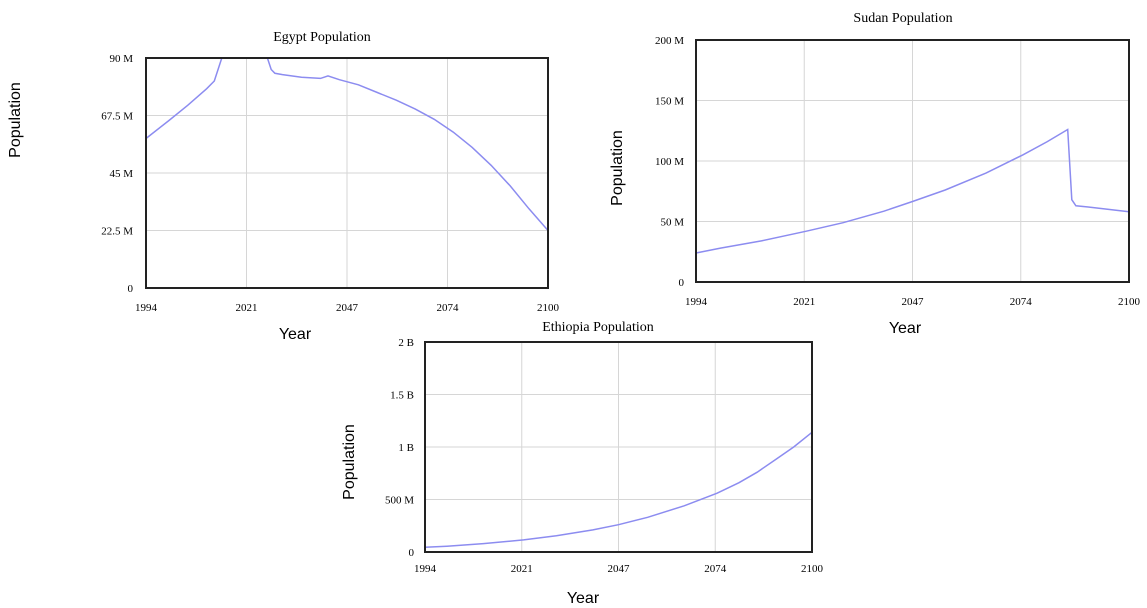 The width and height of the screenshot is (1147, 608). What do you see at coordinates (669, 102) in the screenshot?
I see `sudan-y-tick-label: 150 M` at bounding box center [669, 102].